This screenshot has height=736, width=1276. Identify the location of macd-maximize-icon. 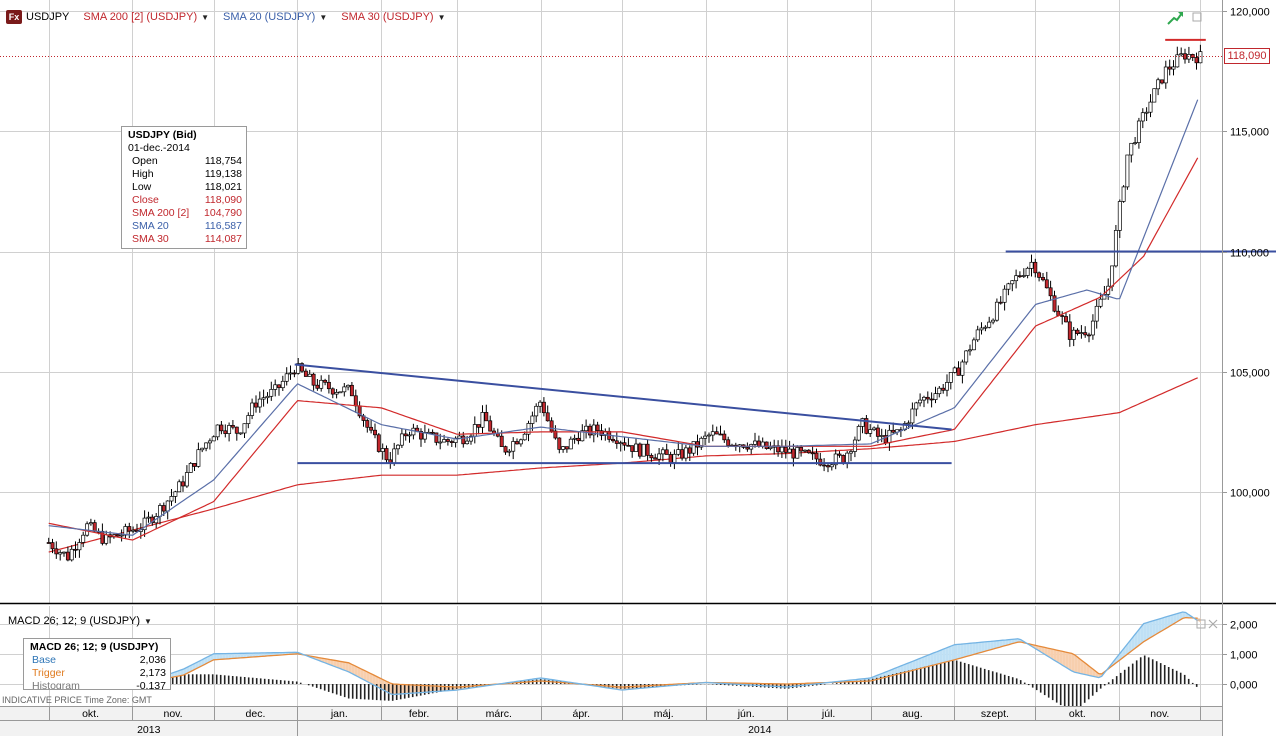
(1201, 624).